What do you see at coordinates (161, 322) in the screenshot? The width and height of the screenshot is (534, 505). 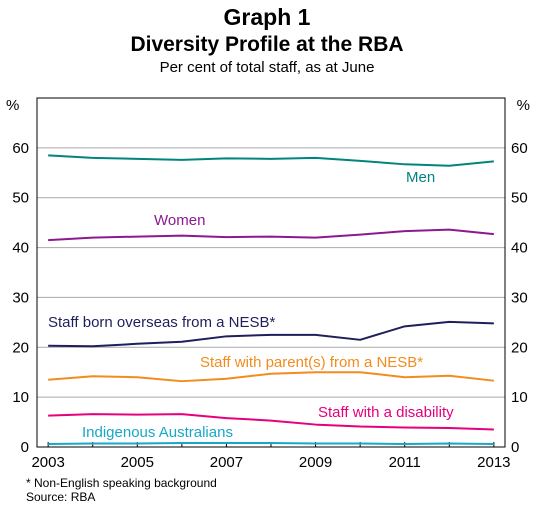 I see `series-label-overseas: Staff born overseas from a NESB*` at bounding box center [161, 322].